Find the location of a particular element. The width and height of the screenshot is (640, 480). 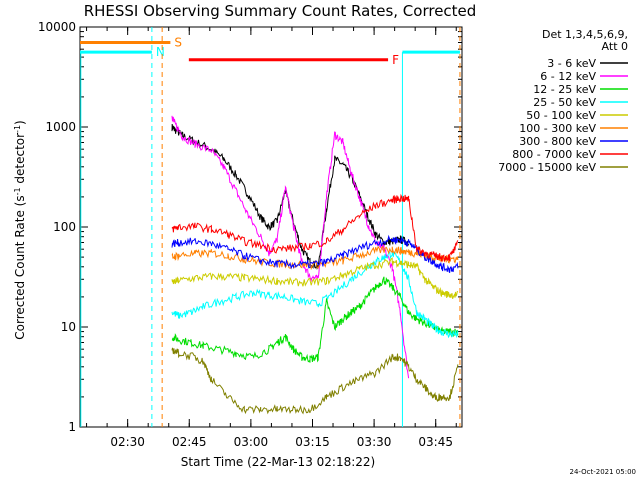

legend-label: 12 - 25 keV is located at coordinates (564, 89).